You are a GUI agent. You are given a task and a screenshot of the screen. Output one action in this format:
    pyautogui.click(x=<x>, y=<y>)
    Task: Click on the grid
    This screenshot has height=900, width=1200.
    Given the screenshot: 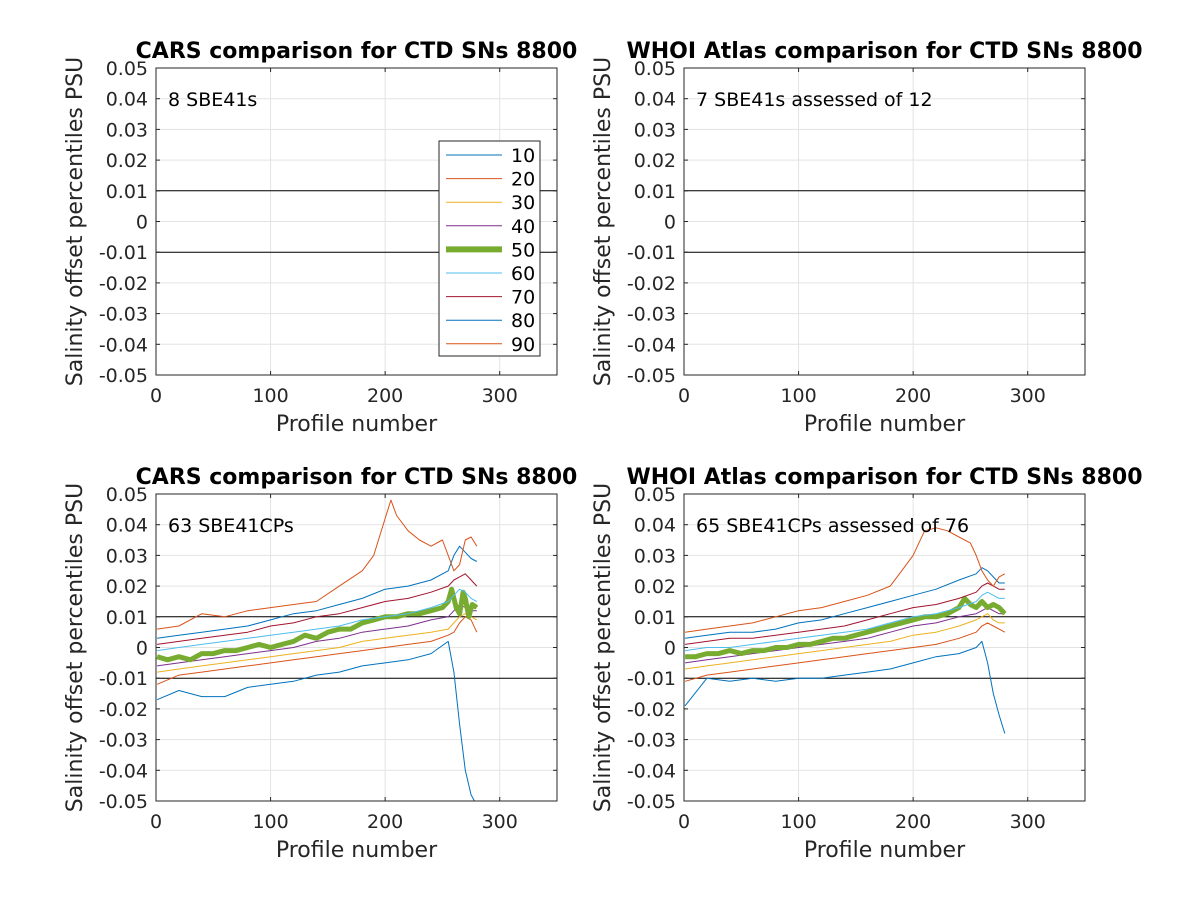 What is the action you would take?
    pyautogui.click(x=356, y=647)
    